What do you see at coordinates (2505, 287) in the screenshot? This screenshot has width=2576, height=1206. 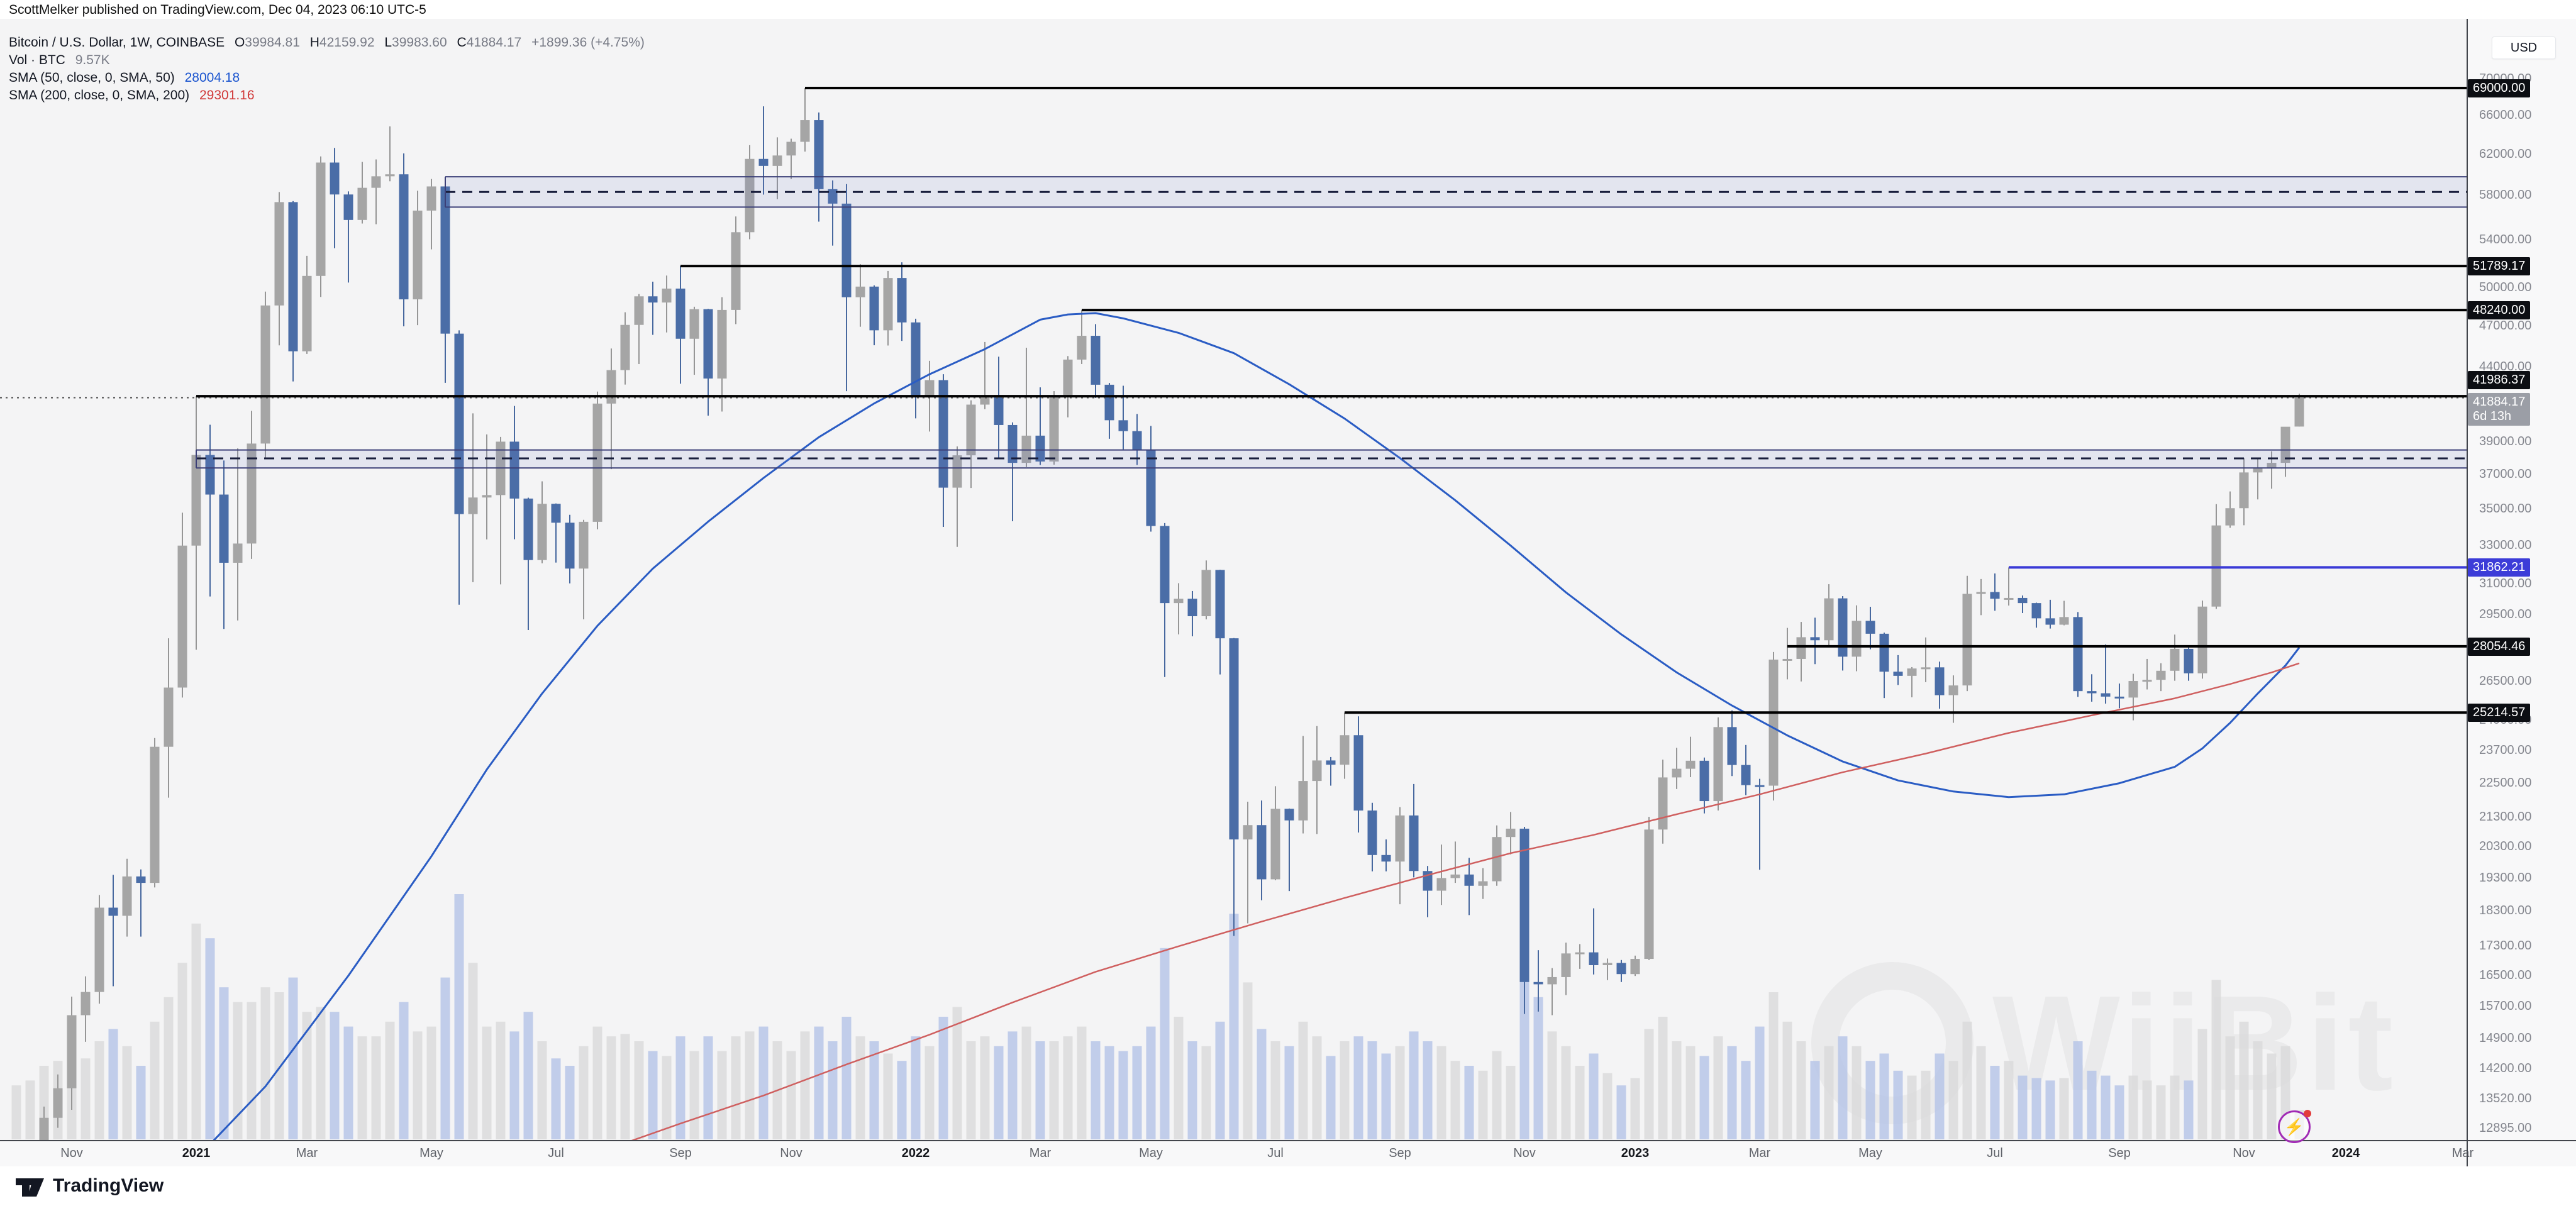 I see `price-tick: 50000.00` at bounding box center [2505, 287].